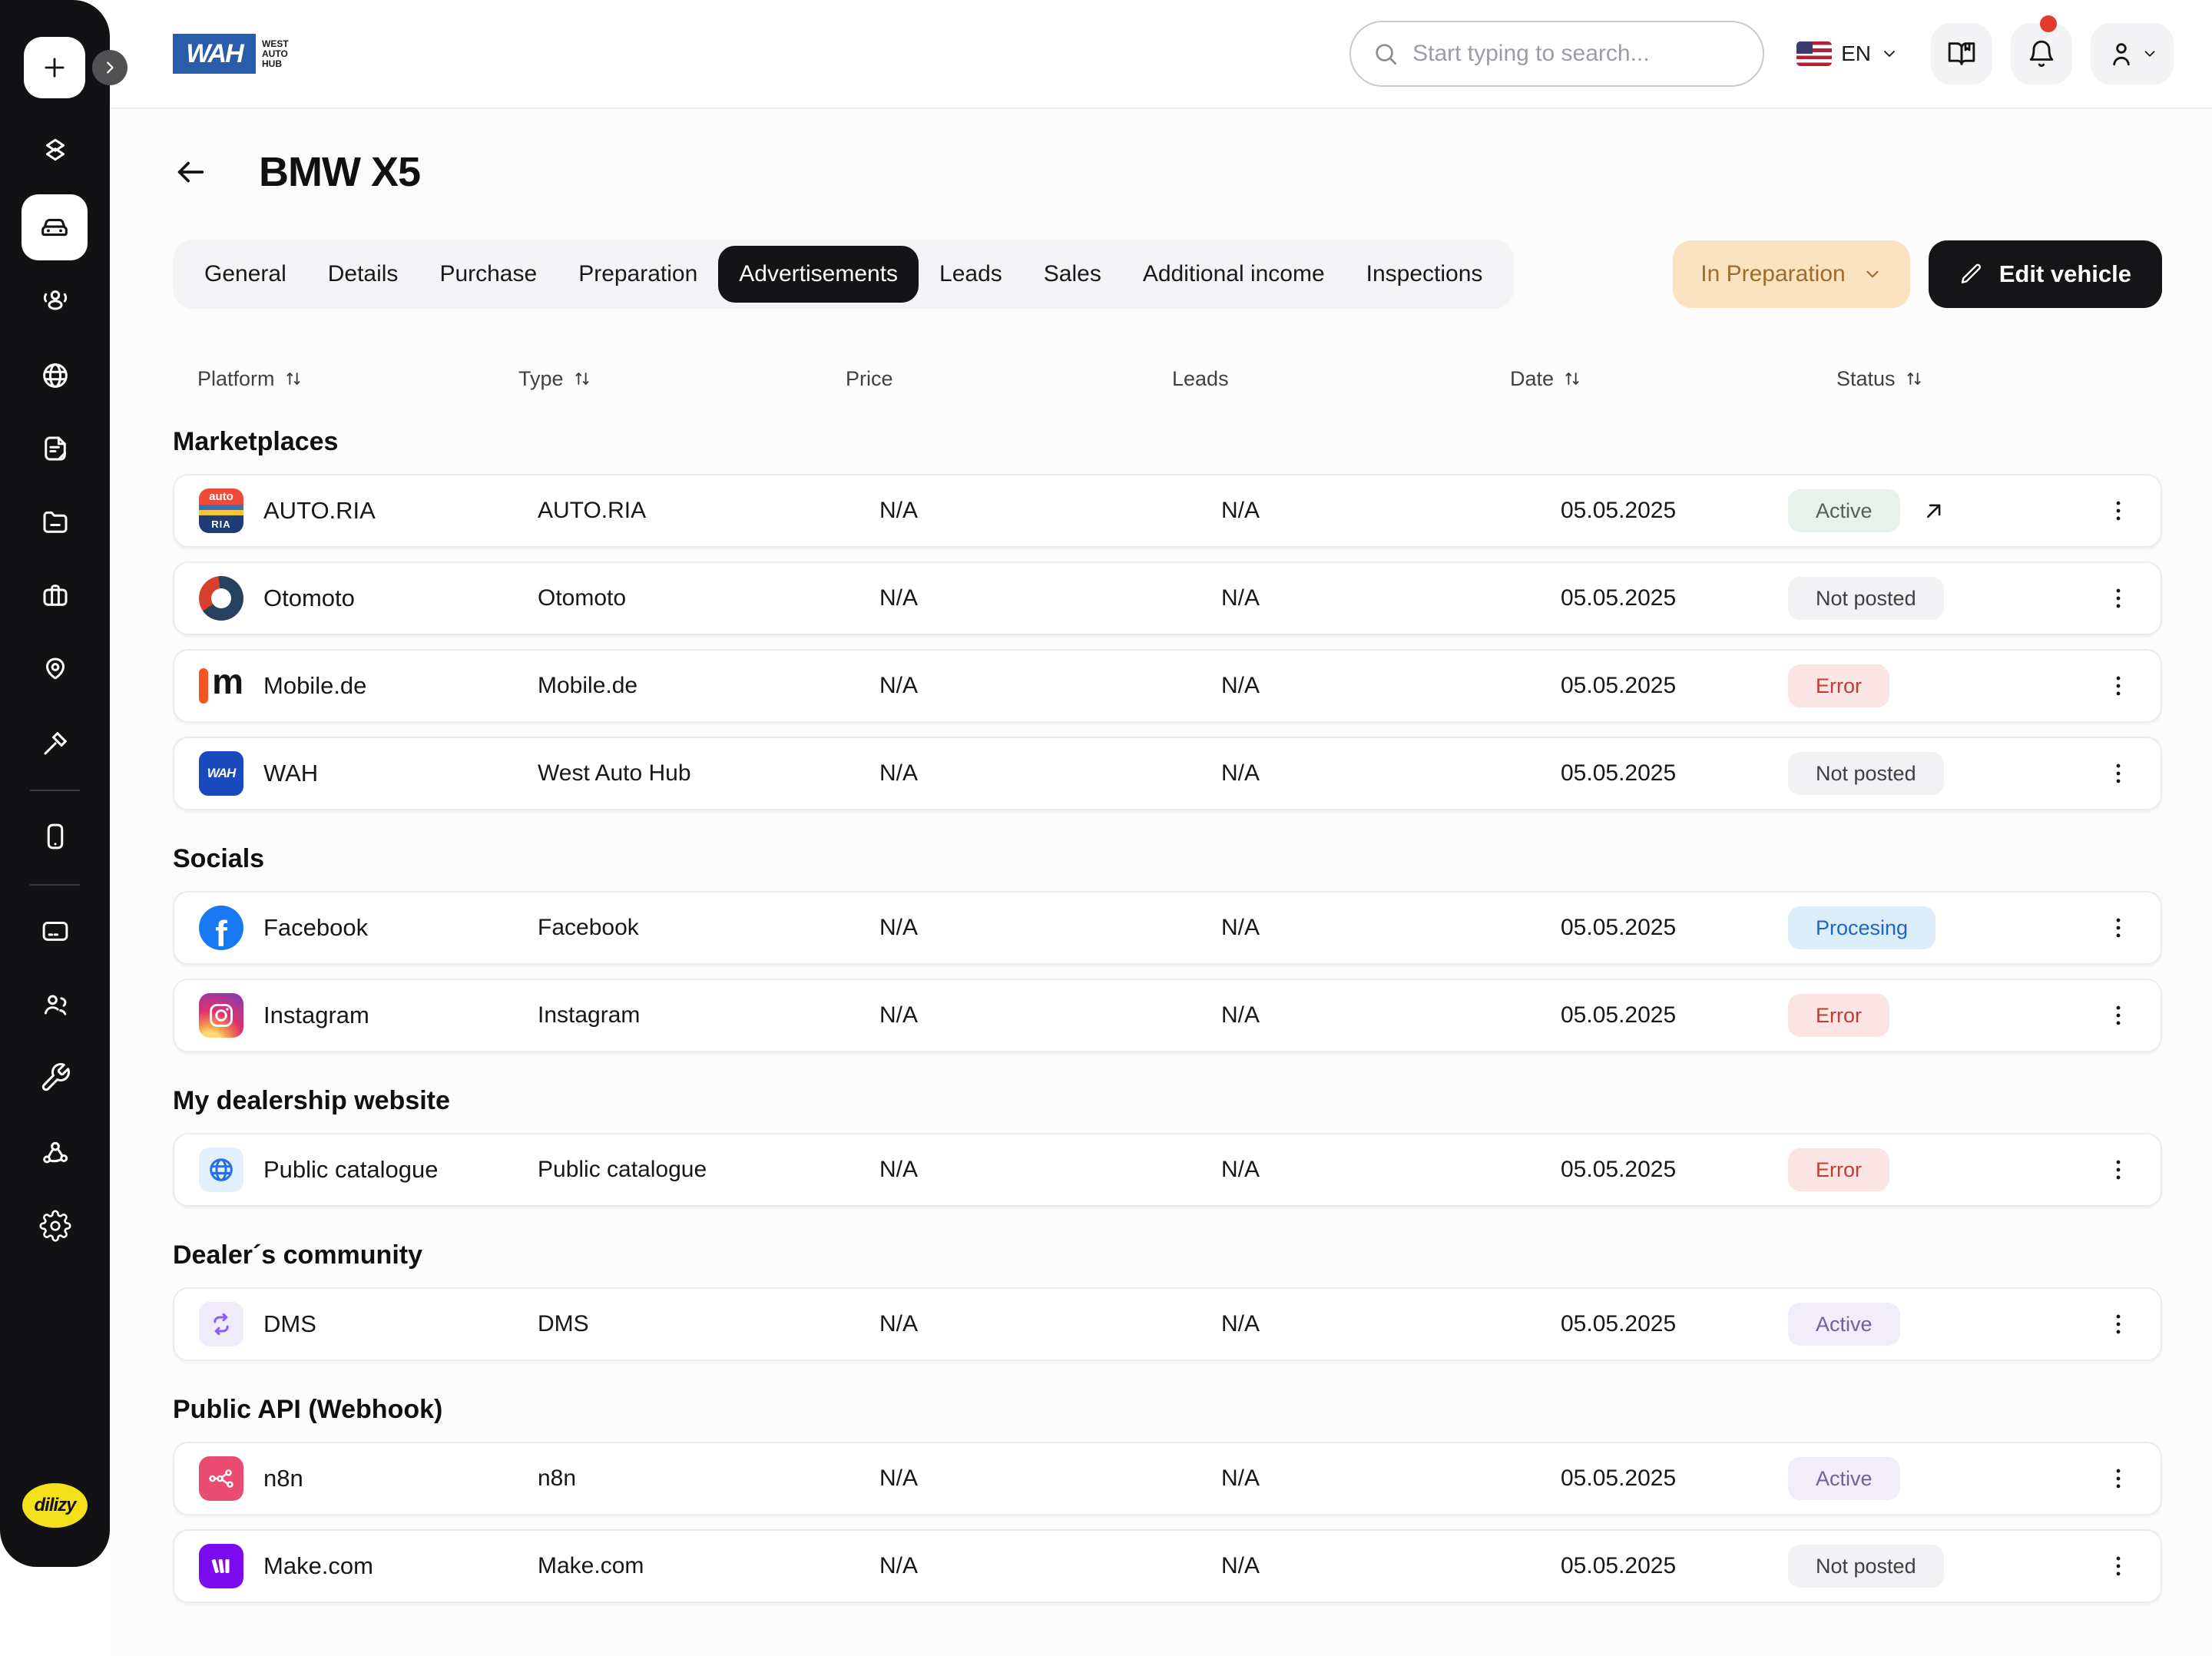 The image size is (2212, 1656). I want to click on type-cell: n8n, so click(557, 1478).